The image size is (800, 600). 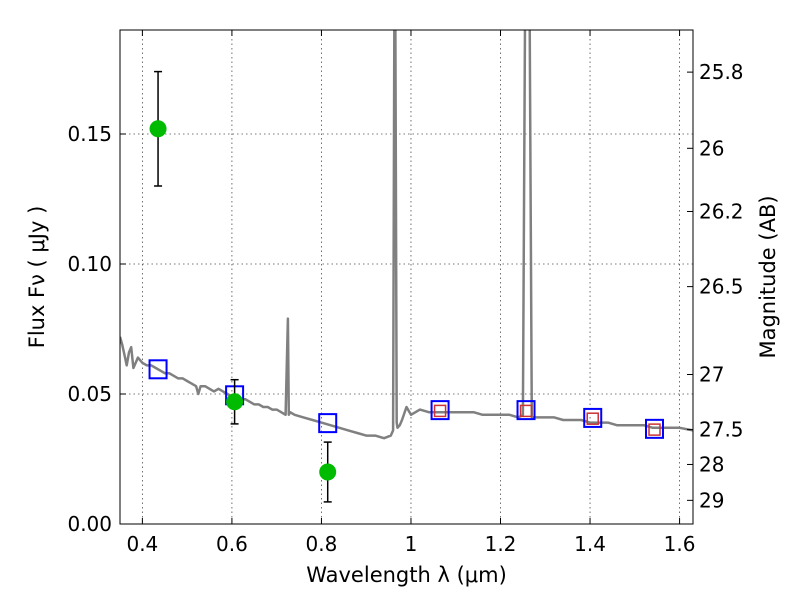 What do you see at coordinates (322, 544) in the screenshot?
I see `x-tick-label: 0.8` at bounding box center [322, 544].